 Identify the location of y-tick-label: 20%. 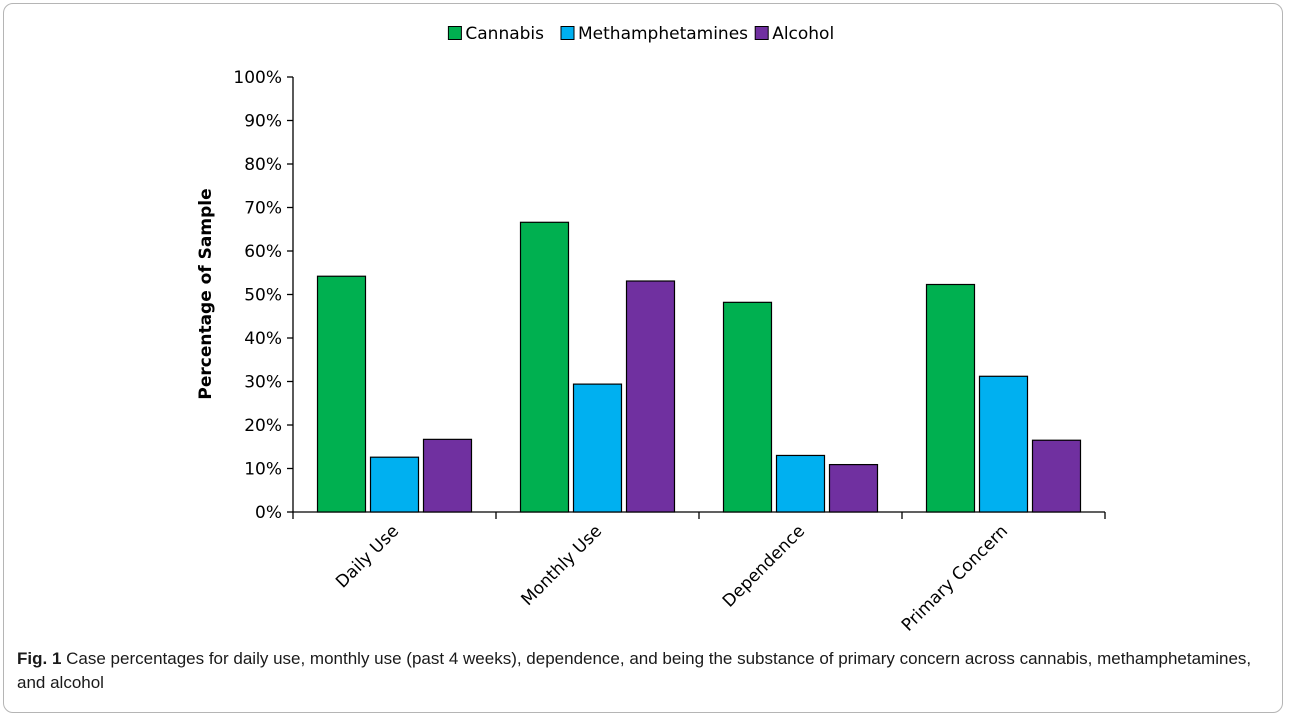
(263, 426).